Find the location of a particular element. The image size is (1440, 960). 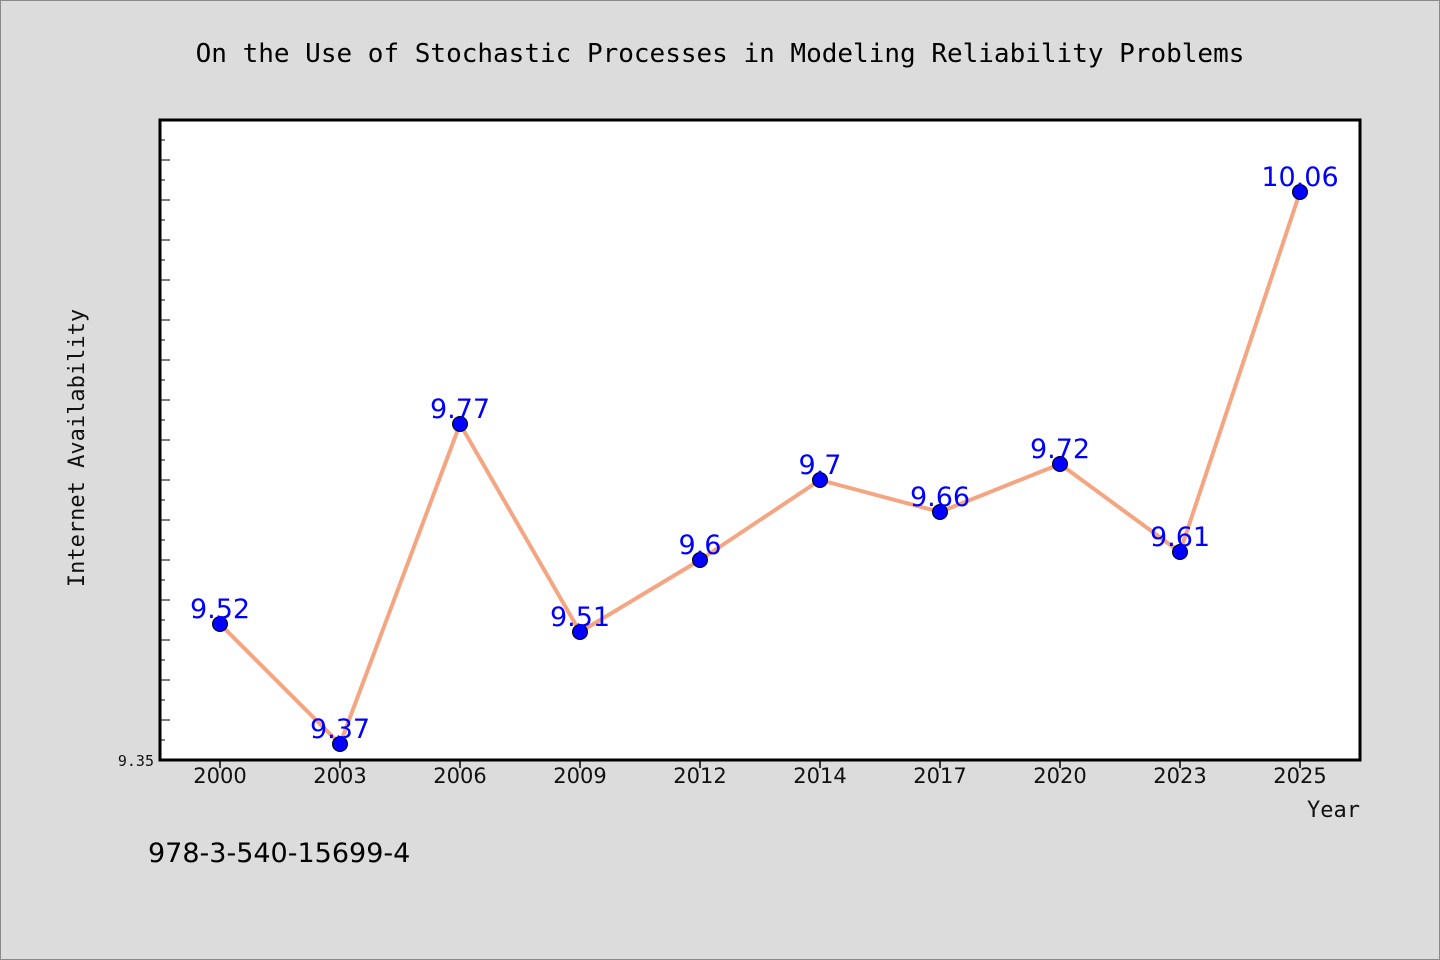

data-label: 9.66 is located at coordinates (940, 497).